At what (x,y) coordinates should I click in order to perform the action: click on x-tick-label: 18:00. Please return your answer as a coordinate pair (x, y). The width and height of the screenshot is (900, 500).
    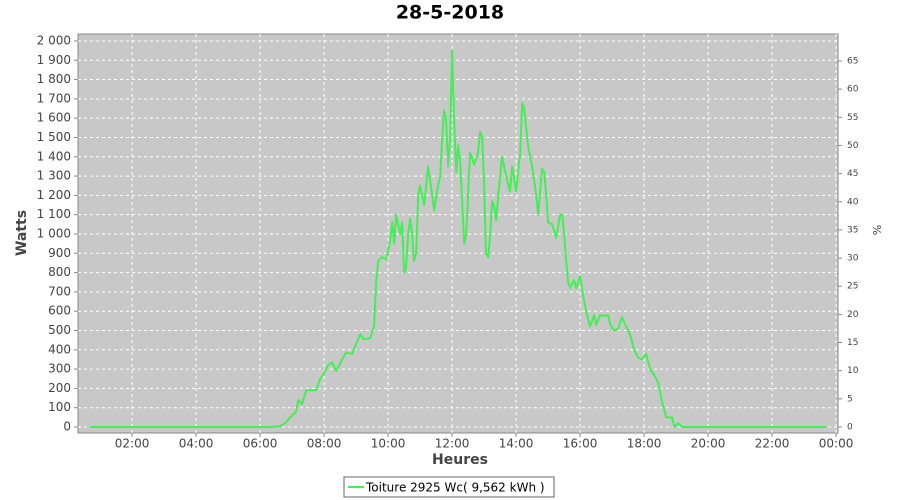
    Looking at the image, I should click on (644, 444).